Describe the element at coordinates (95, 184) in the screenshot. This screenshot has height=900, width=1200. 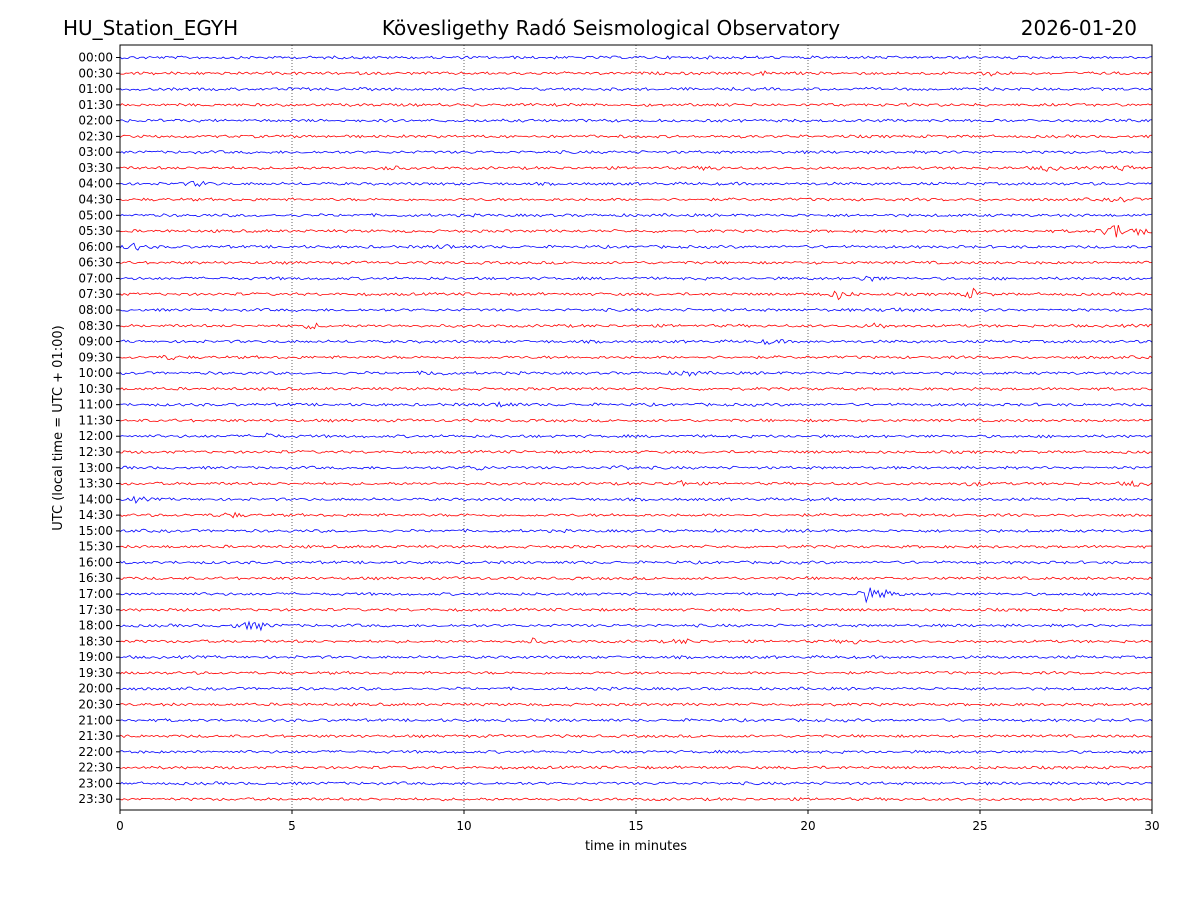
I see `y-tick-label: 04:00` at that location.